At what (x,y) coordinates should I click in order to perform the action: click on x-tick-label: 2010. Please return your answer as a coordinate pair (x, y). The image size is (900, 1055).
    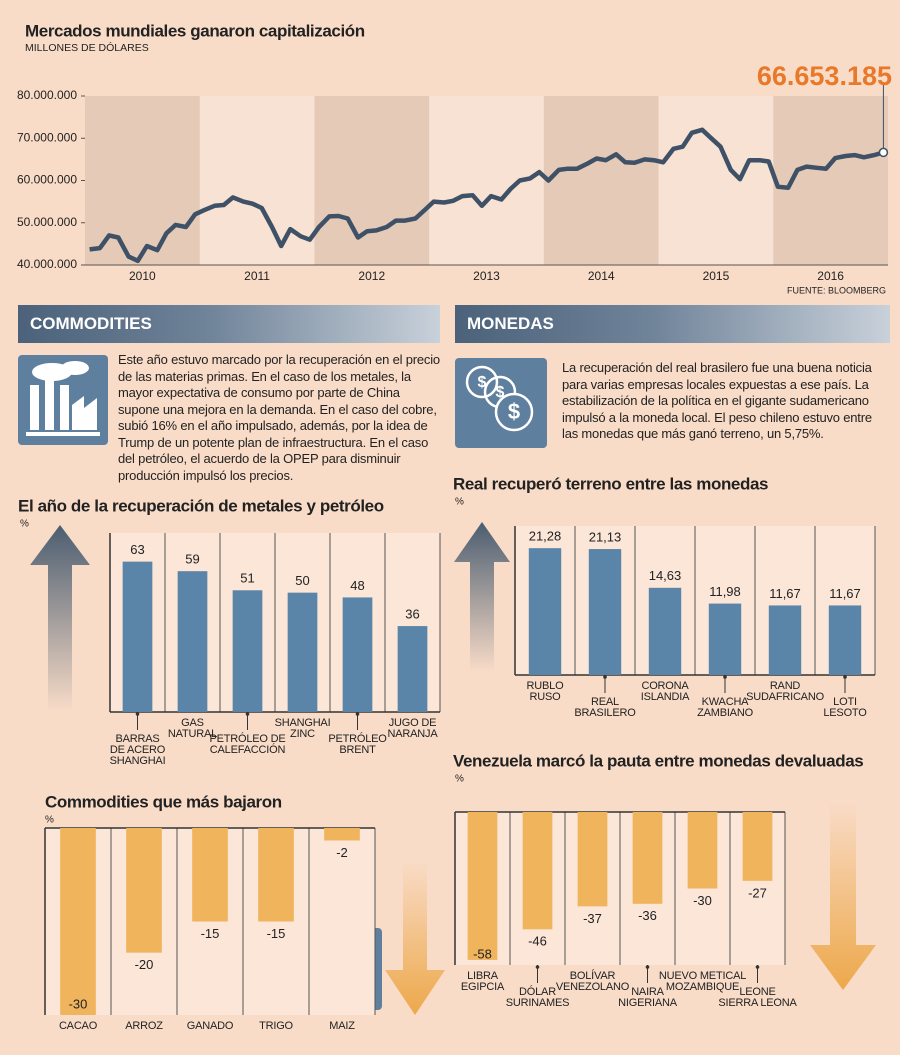
    Looking at the image, I should click on (142, 276).